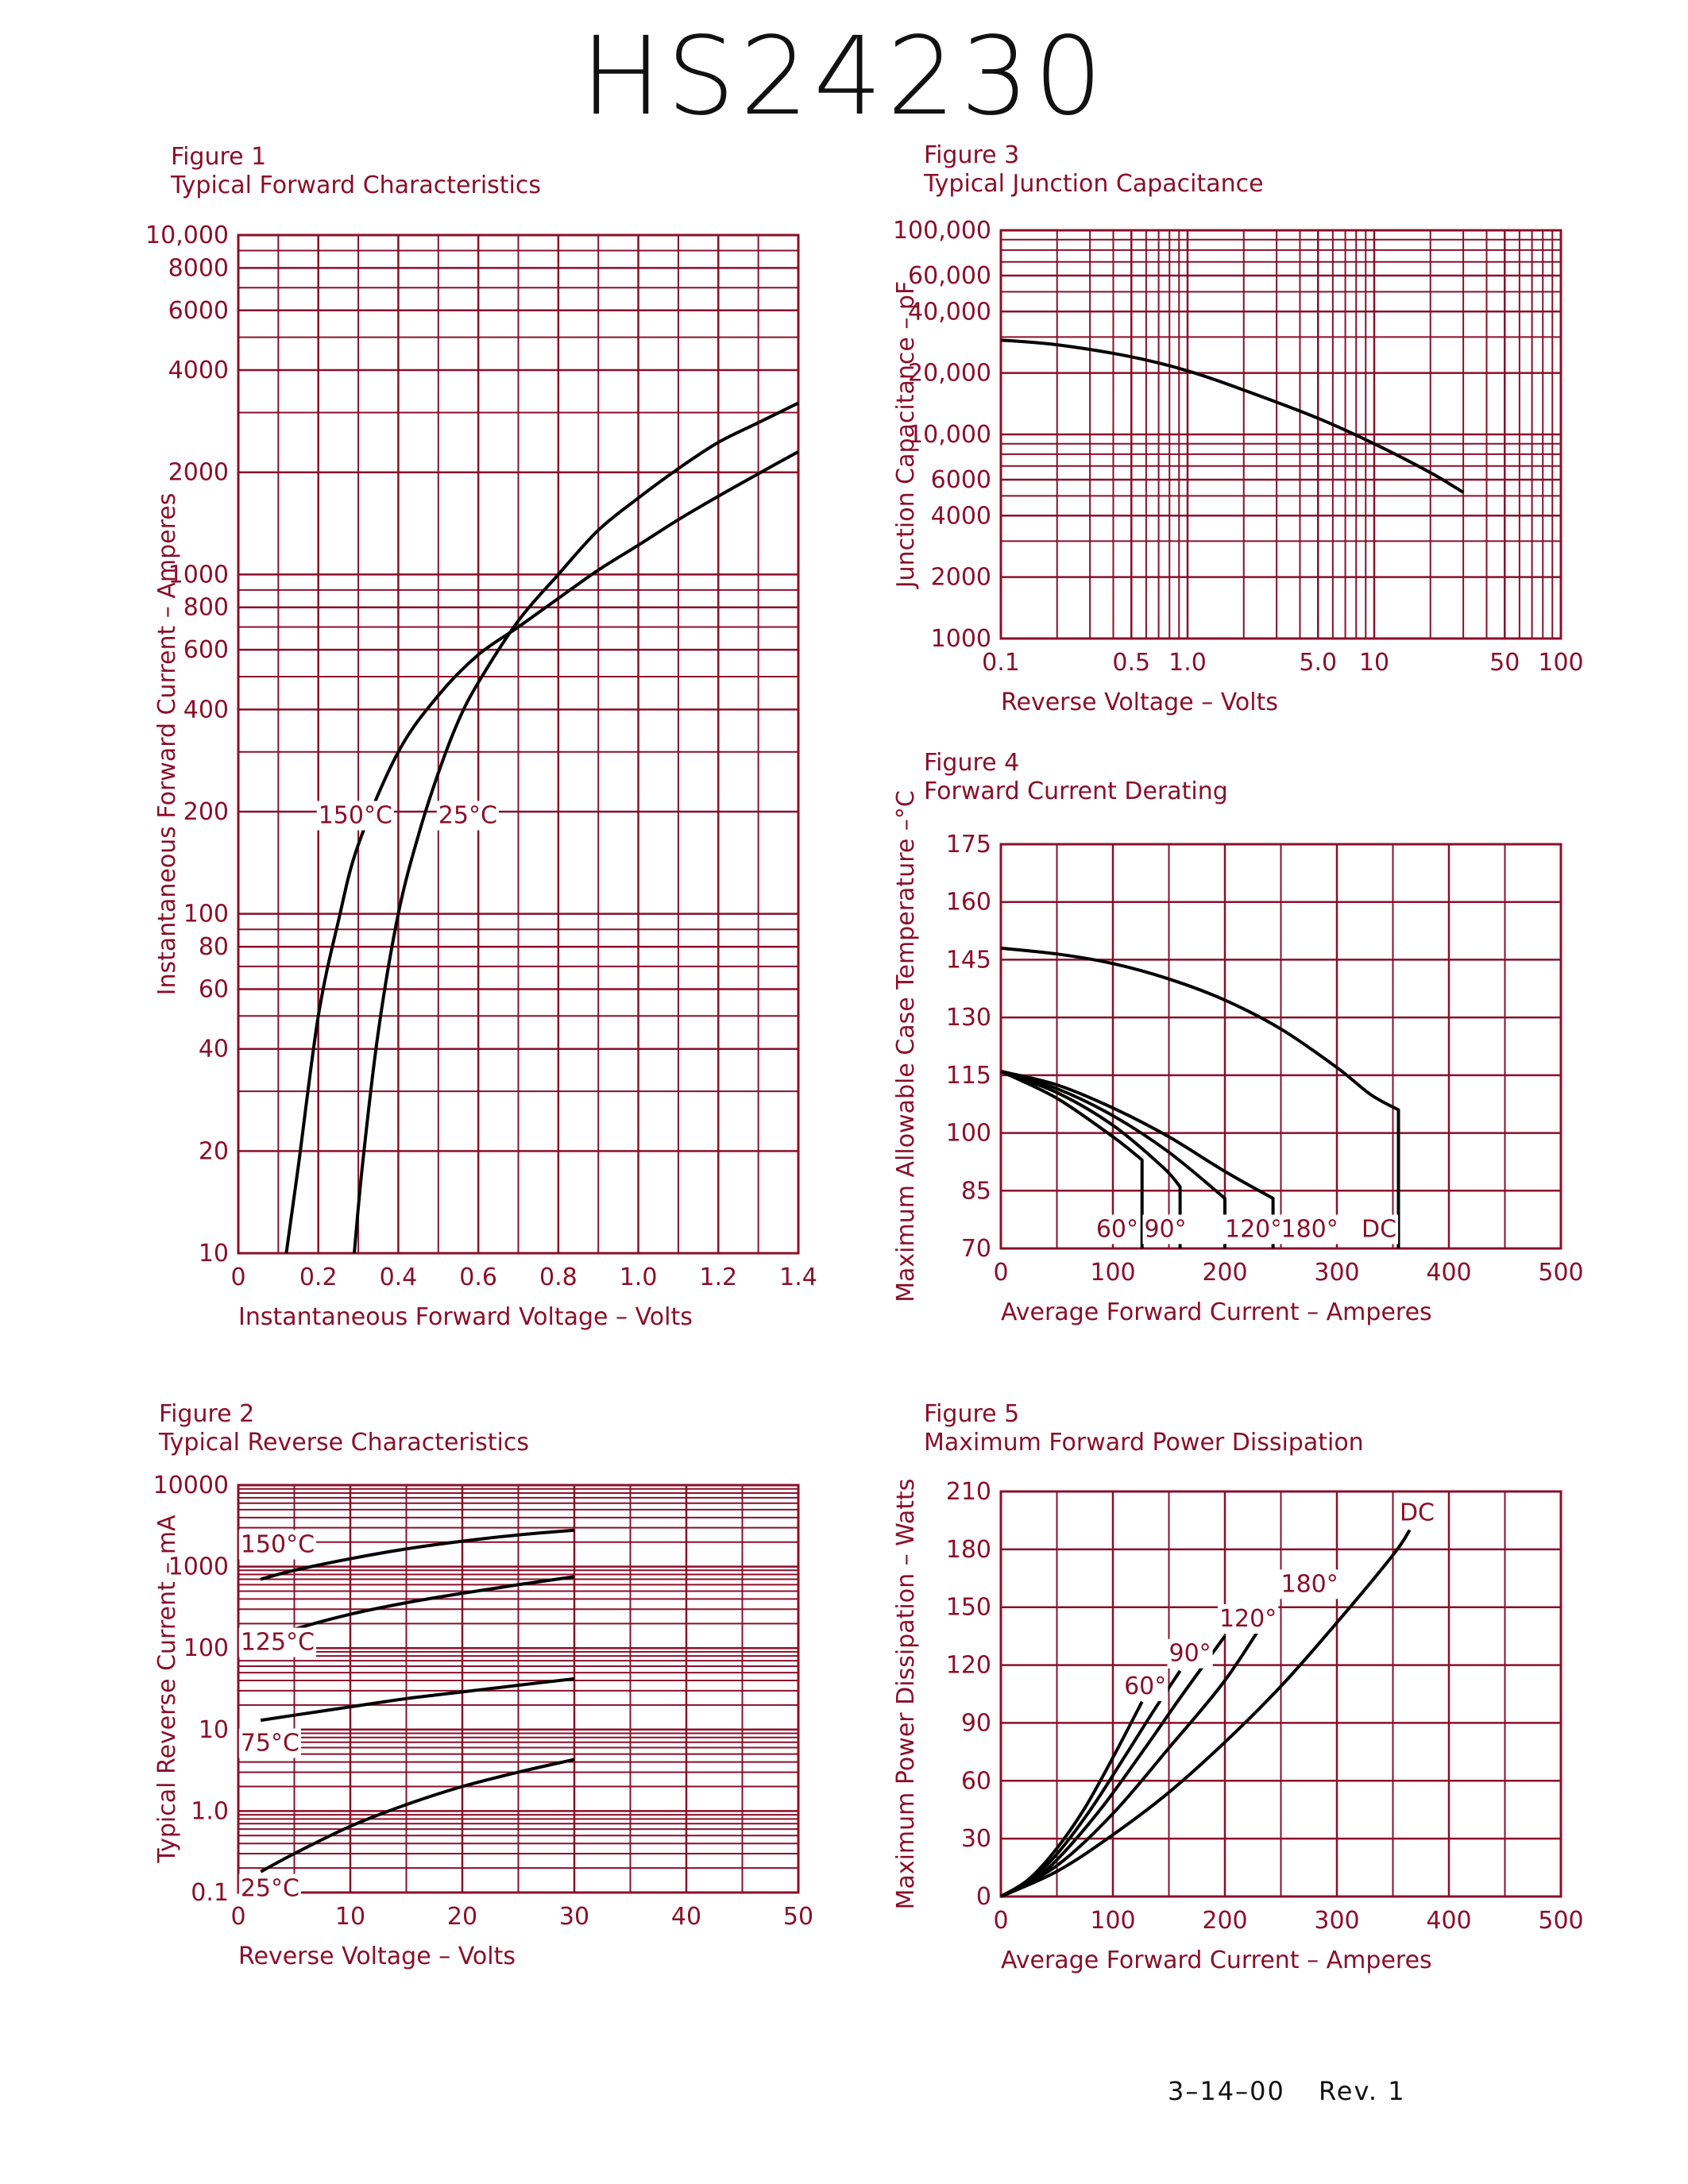 This screenshot has width=1688, height=2184. Describe the element at coordinates (639, 1277) in the screenshot. I see `fig1-x-tick-label: 1.0` at that location.